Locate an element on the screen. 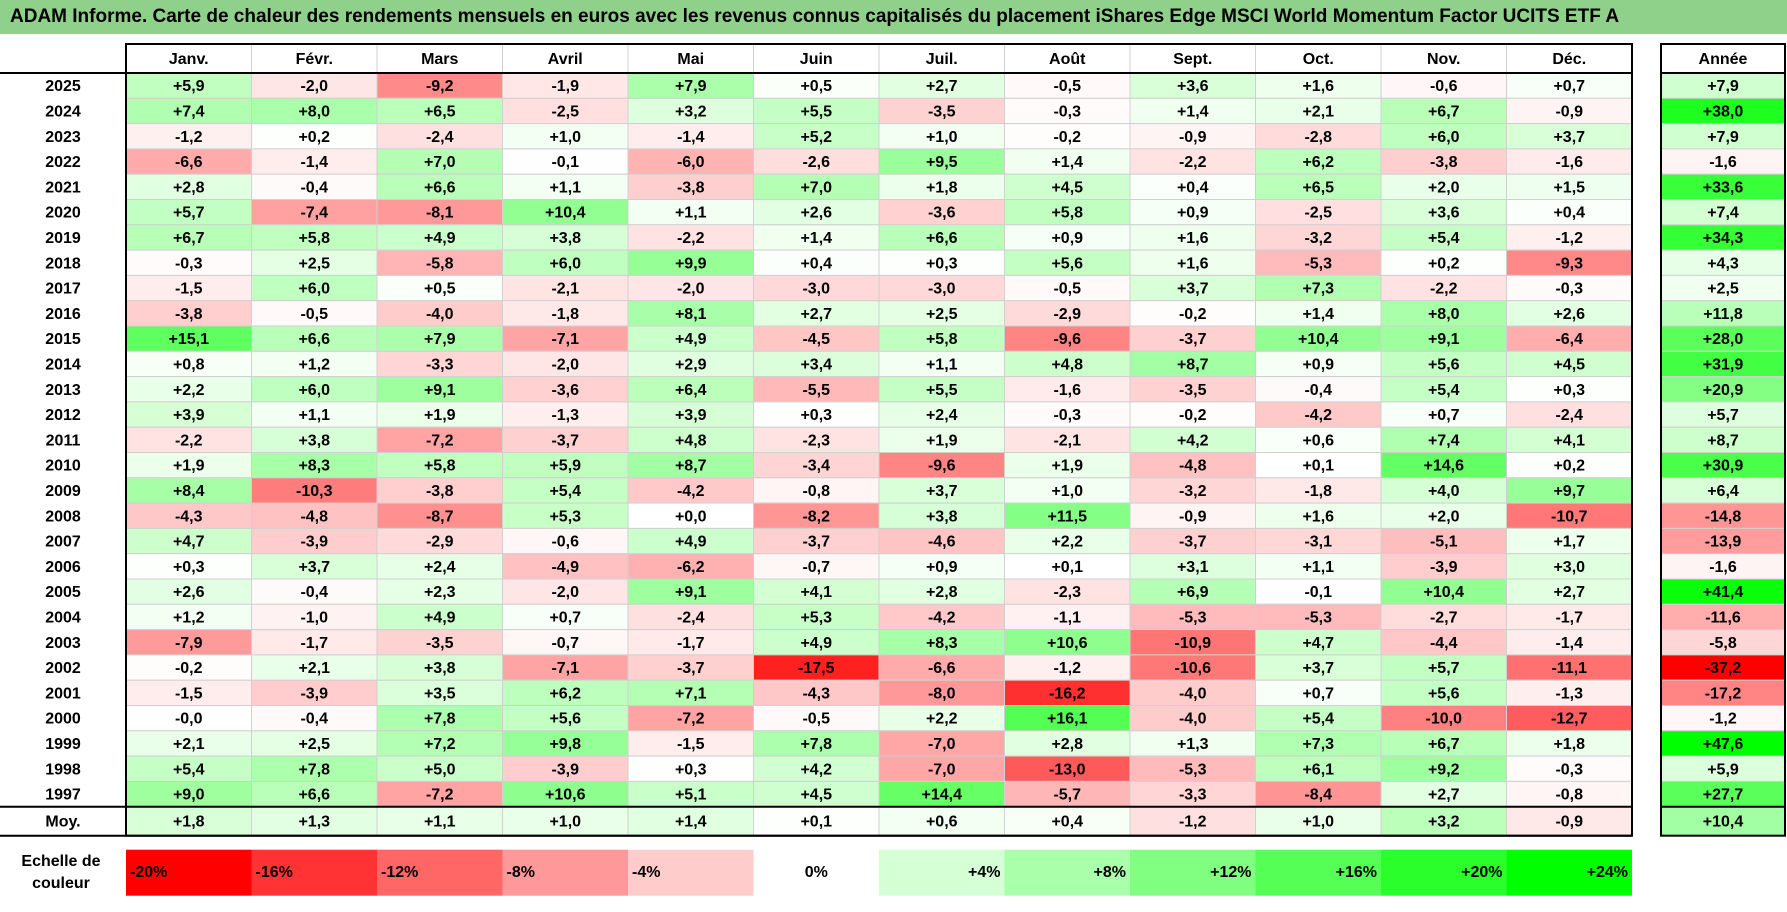  annual-value: -1,2 is located at coordinates (1723, 719).